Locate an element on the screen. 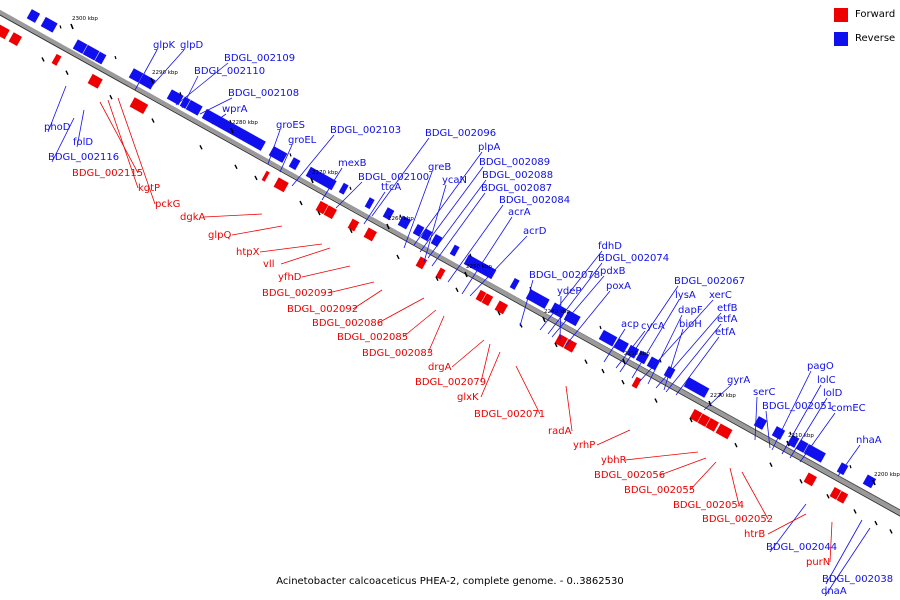  forward-gene-label-25: purN is located at coordinates (818, 562).